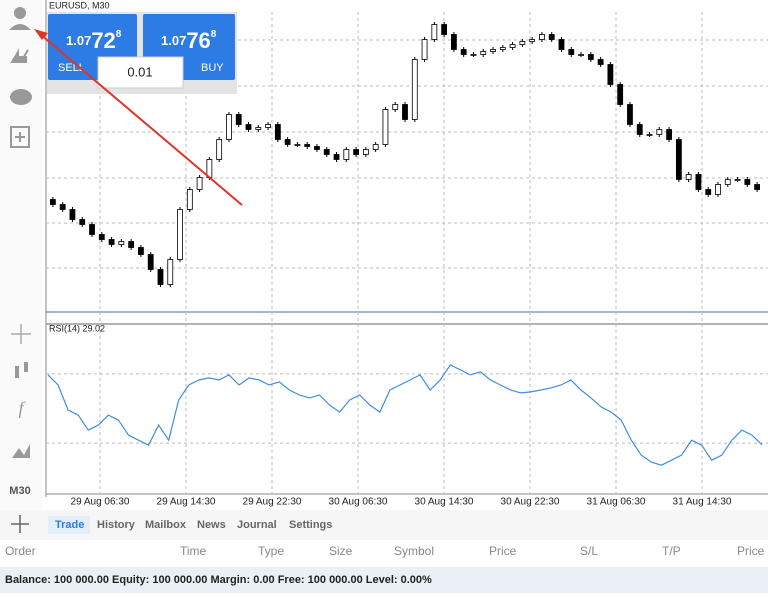  What do you see at coordinates (702, 502) in the screenshot?
I see `x-tick-label: 31 Aug 14:30` at bounding box center [702, 502].